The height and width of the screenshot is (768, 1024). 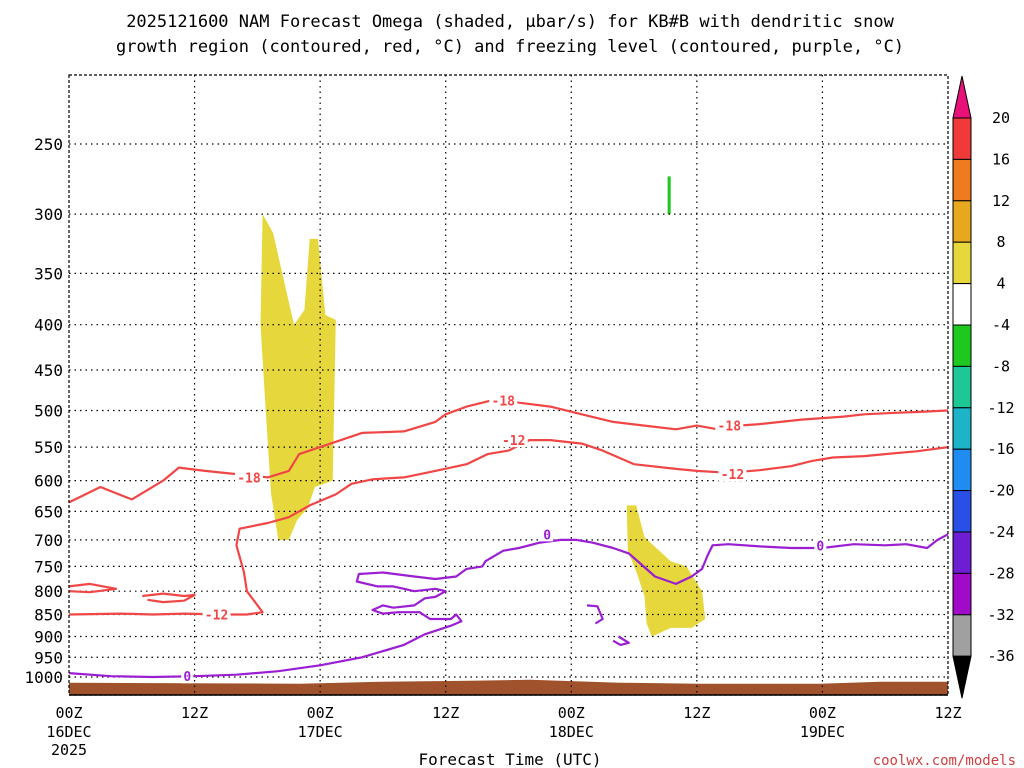 I want to click on colorbar-label: -20, so click(x=1000, y=491).